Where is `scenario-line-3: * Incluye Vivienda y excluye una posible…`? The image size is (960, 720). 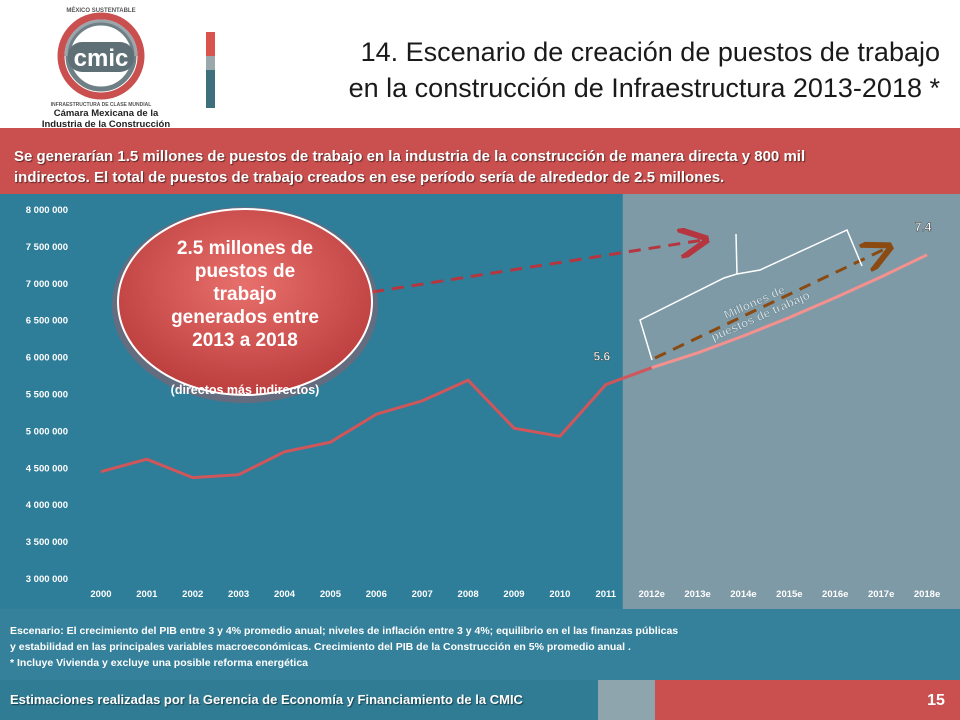 scenario-line-3: * Incluye Vivienda y excluye una posible… is located at coordinates (159, 663).